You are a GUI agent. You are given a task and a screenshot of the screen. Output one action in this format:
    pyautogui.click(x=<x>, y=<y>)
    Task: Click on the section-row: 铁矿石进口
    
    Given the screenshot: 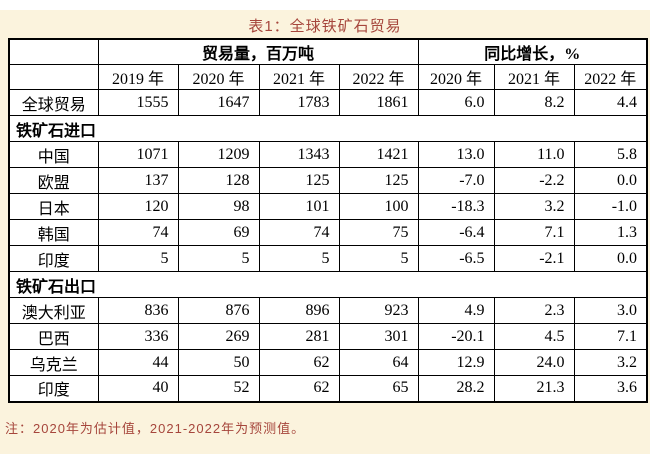 What is the action you would take?
    pyautogui.click(x=328, y=128)
    